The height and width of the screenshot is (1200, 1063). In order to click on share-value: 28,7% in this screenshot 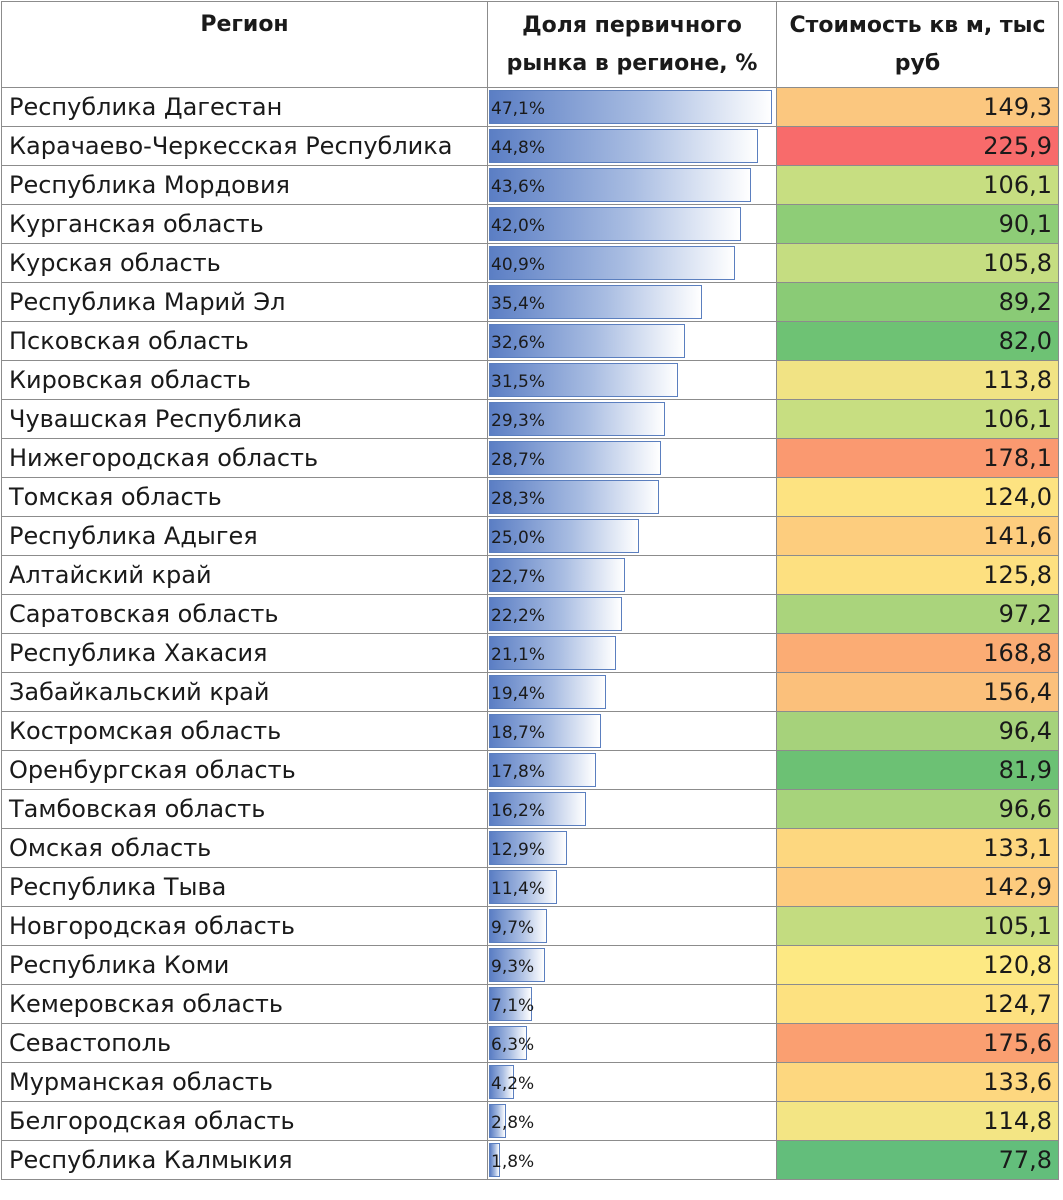, I will do `click(518, 460)`.